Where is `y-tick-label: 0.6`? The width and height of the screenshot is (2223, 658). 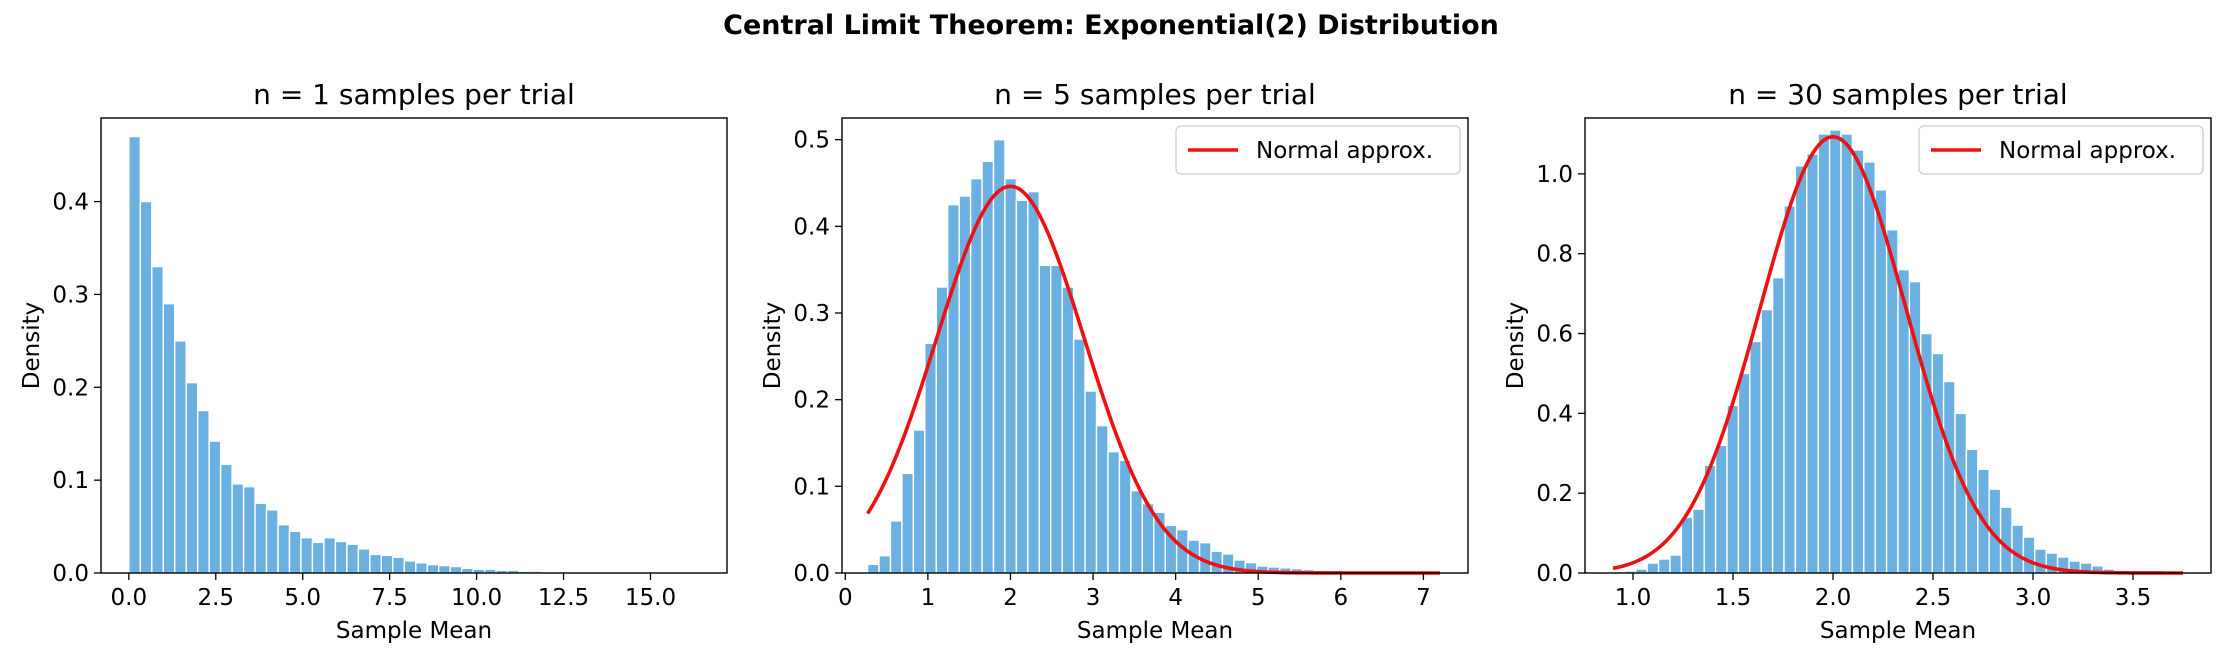
y-tick-label: 0.6 is located at coordinates (1554, 335).